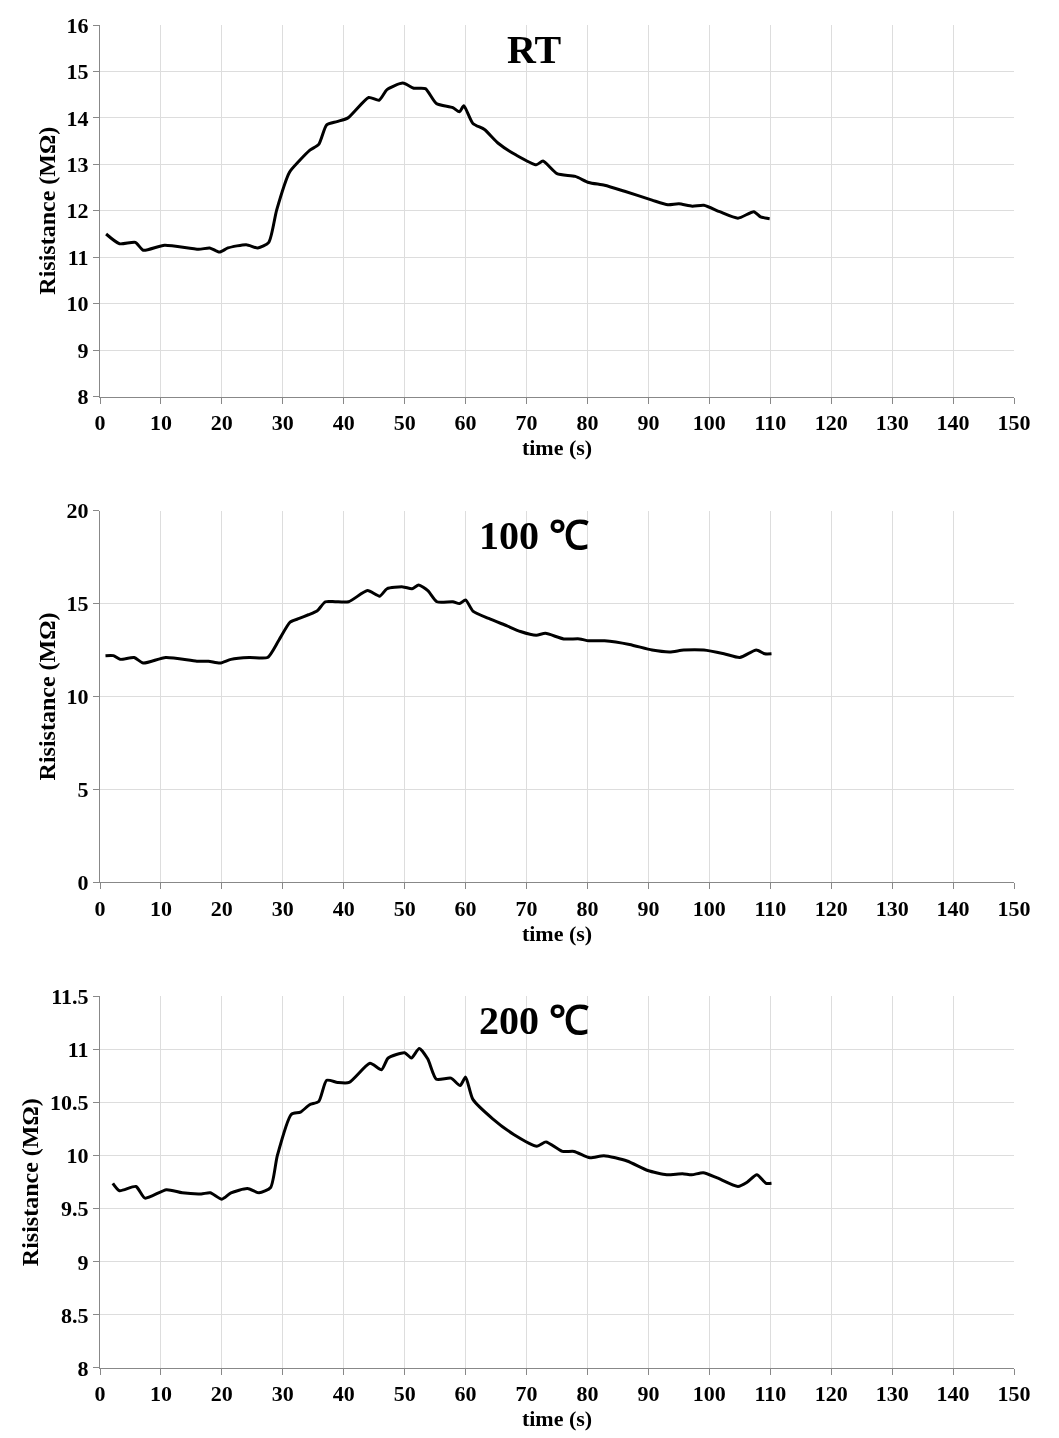 Image resolution: width=1059 pixels, height=1438 pixels. I want to click on y-tick-label: 10.5, so click(69, 1103).